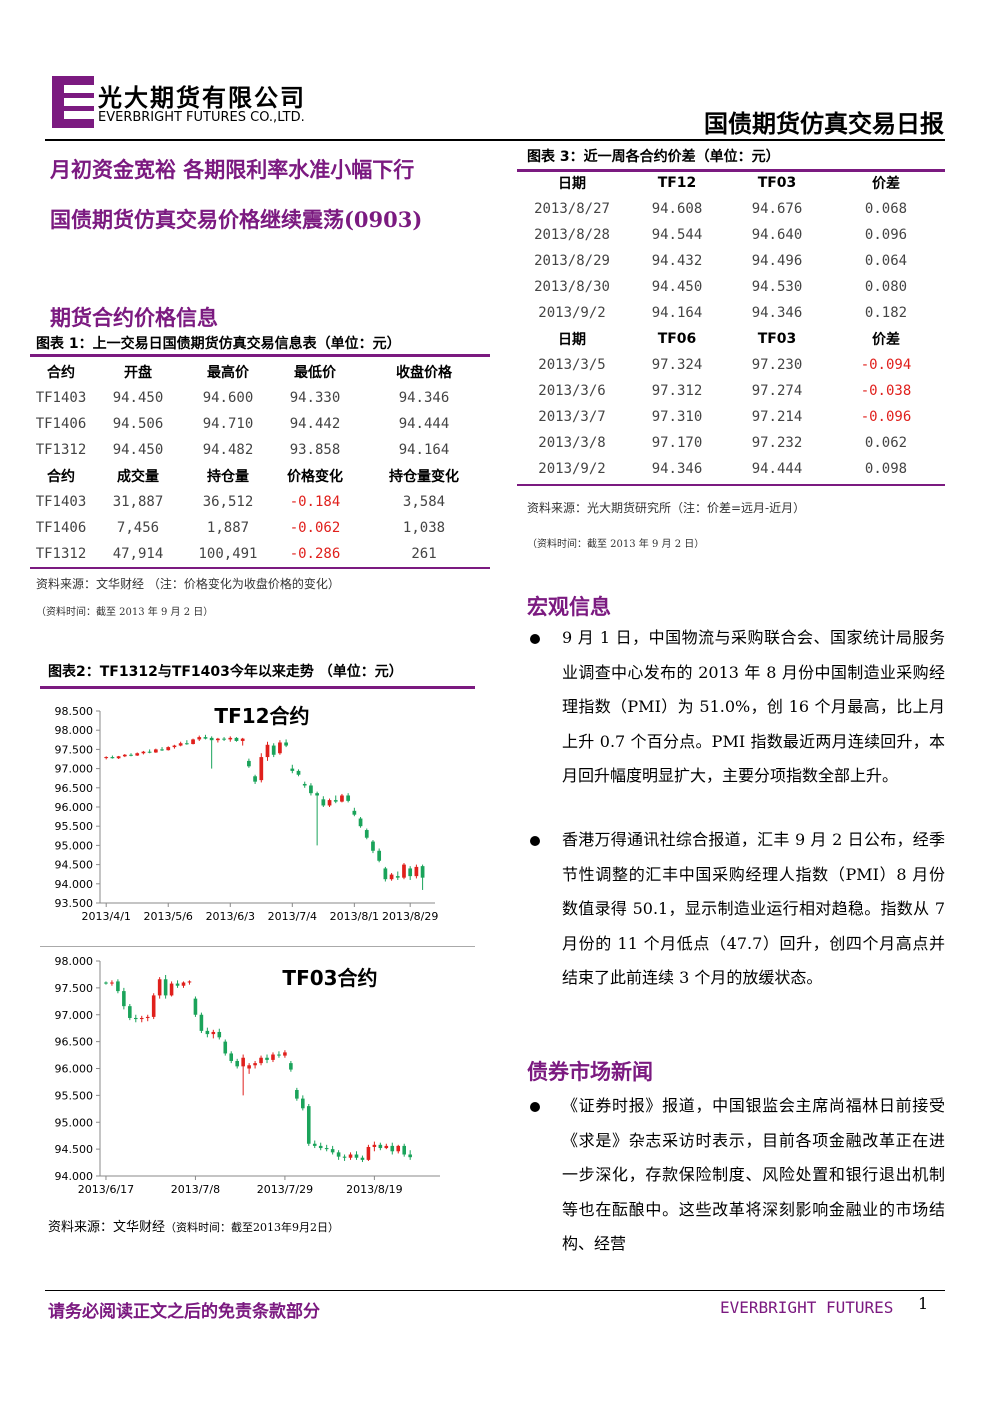 This screenshot has width=992, height=1403. What do you see at coordinates (572, 261) in the screenshot?
I see `cell: 2013/8/29` at bounding box center [572, 261].